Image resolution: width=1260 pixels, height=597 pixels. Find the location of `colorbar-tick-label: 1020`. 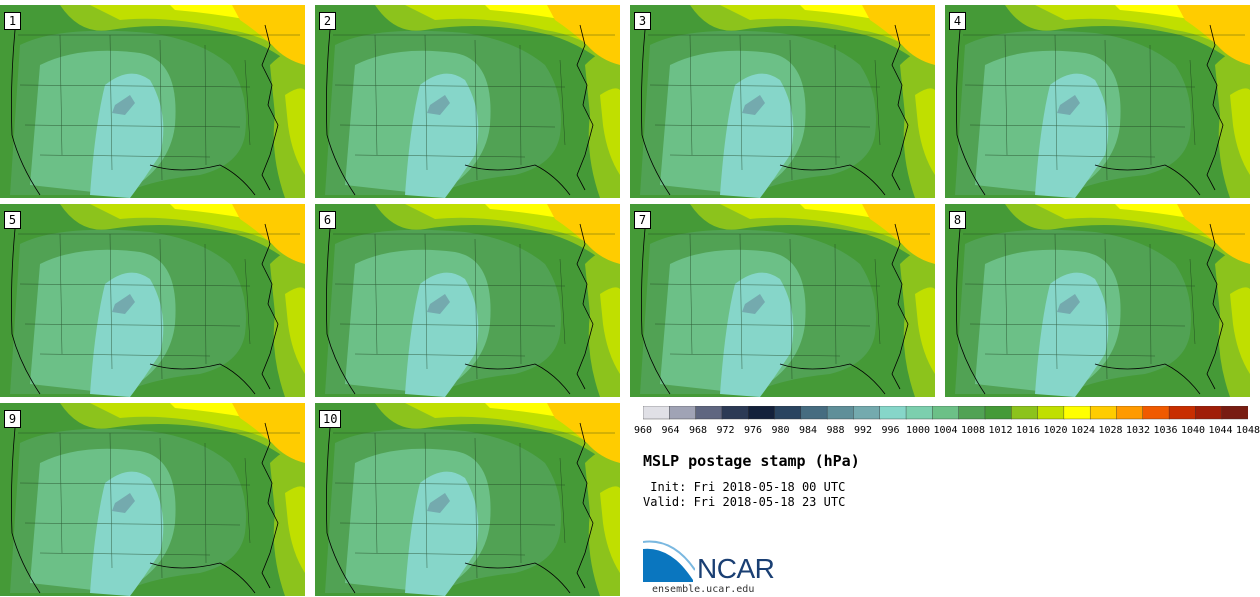

colorbar-tick-label: 1020 is located at coordinates (1055, 430).